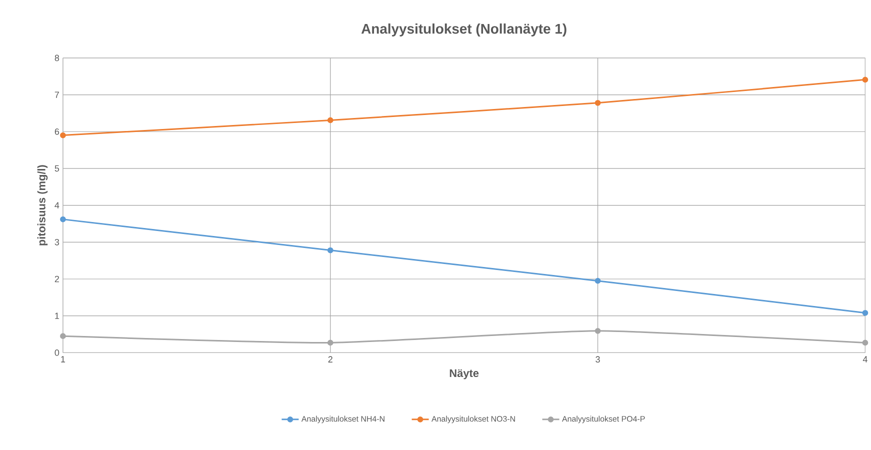  What do you see at coordinates (464, 375) in the screenshot?
I see `x-axis-title: Näyte` at bounding box center [464, 375].